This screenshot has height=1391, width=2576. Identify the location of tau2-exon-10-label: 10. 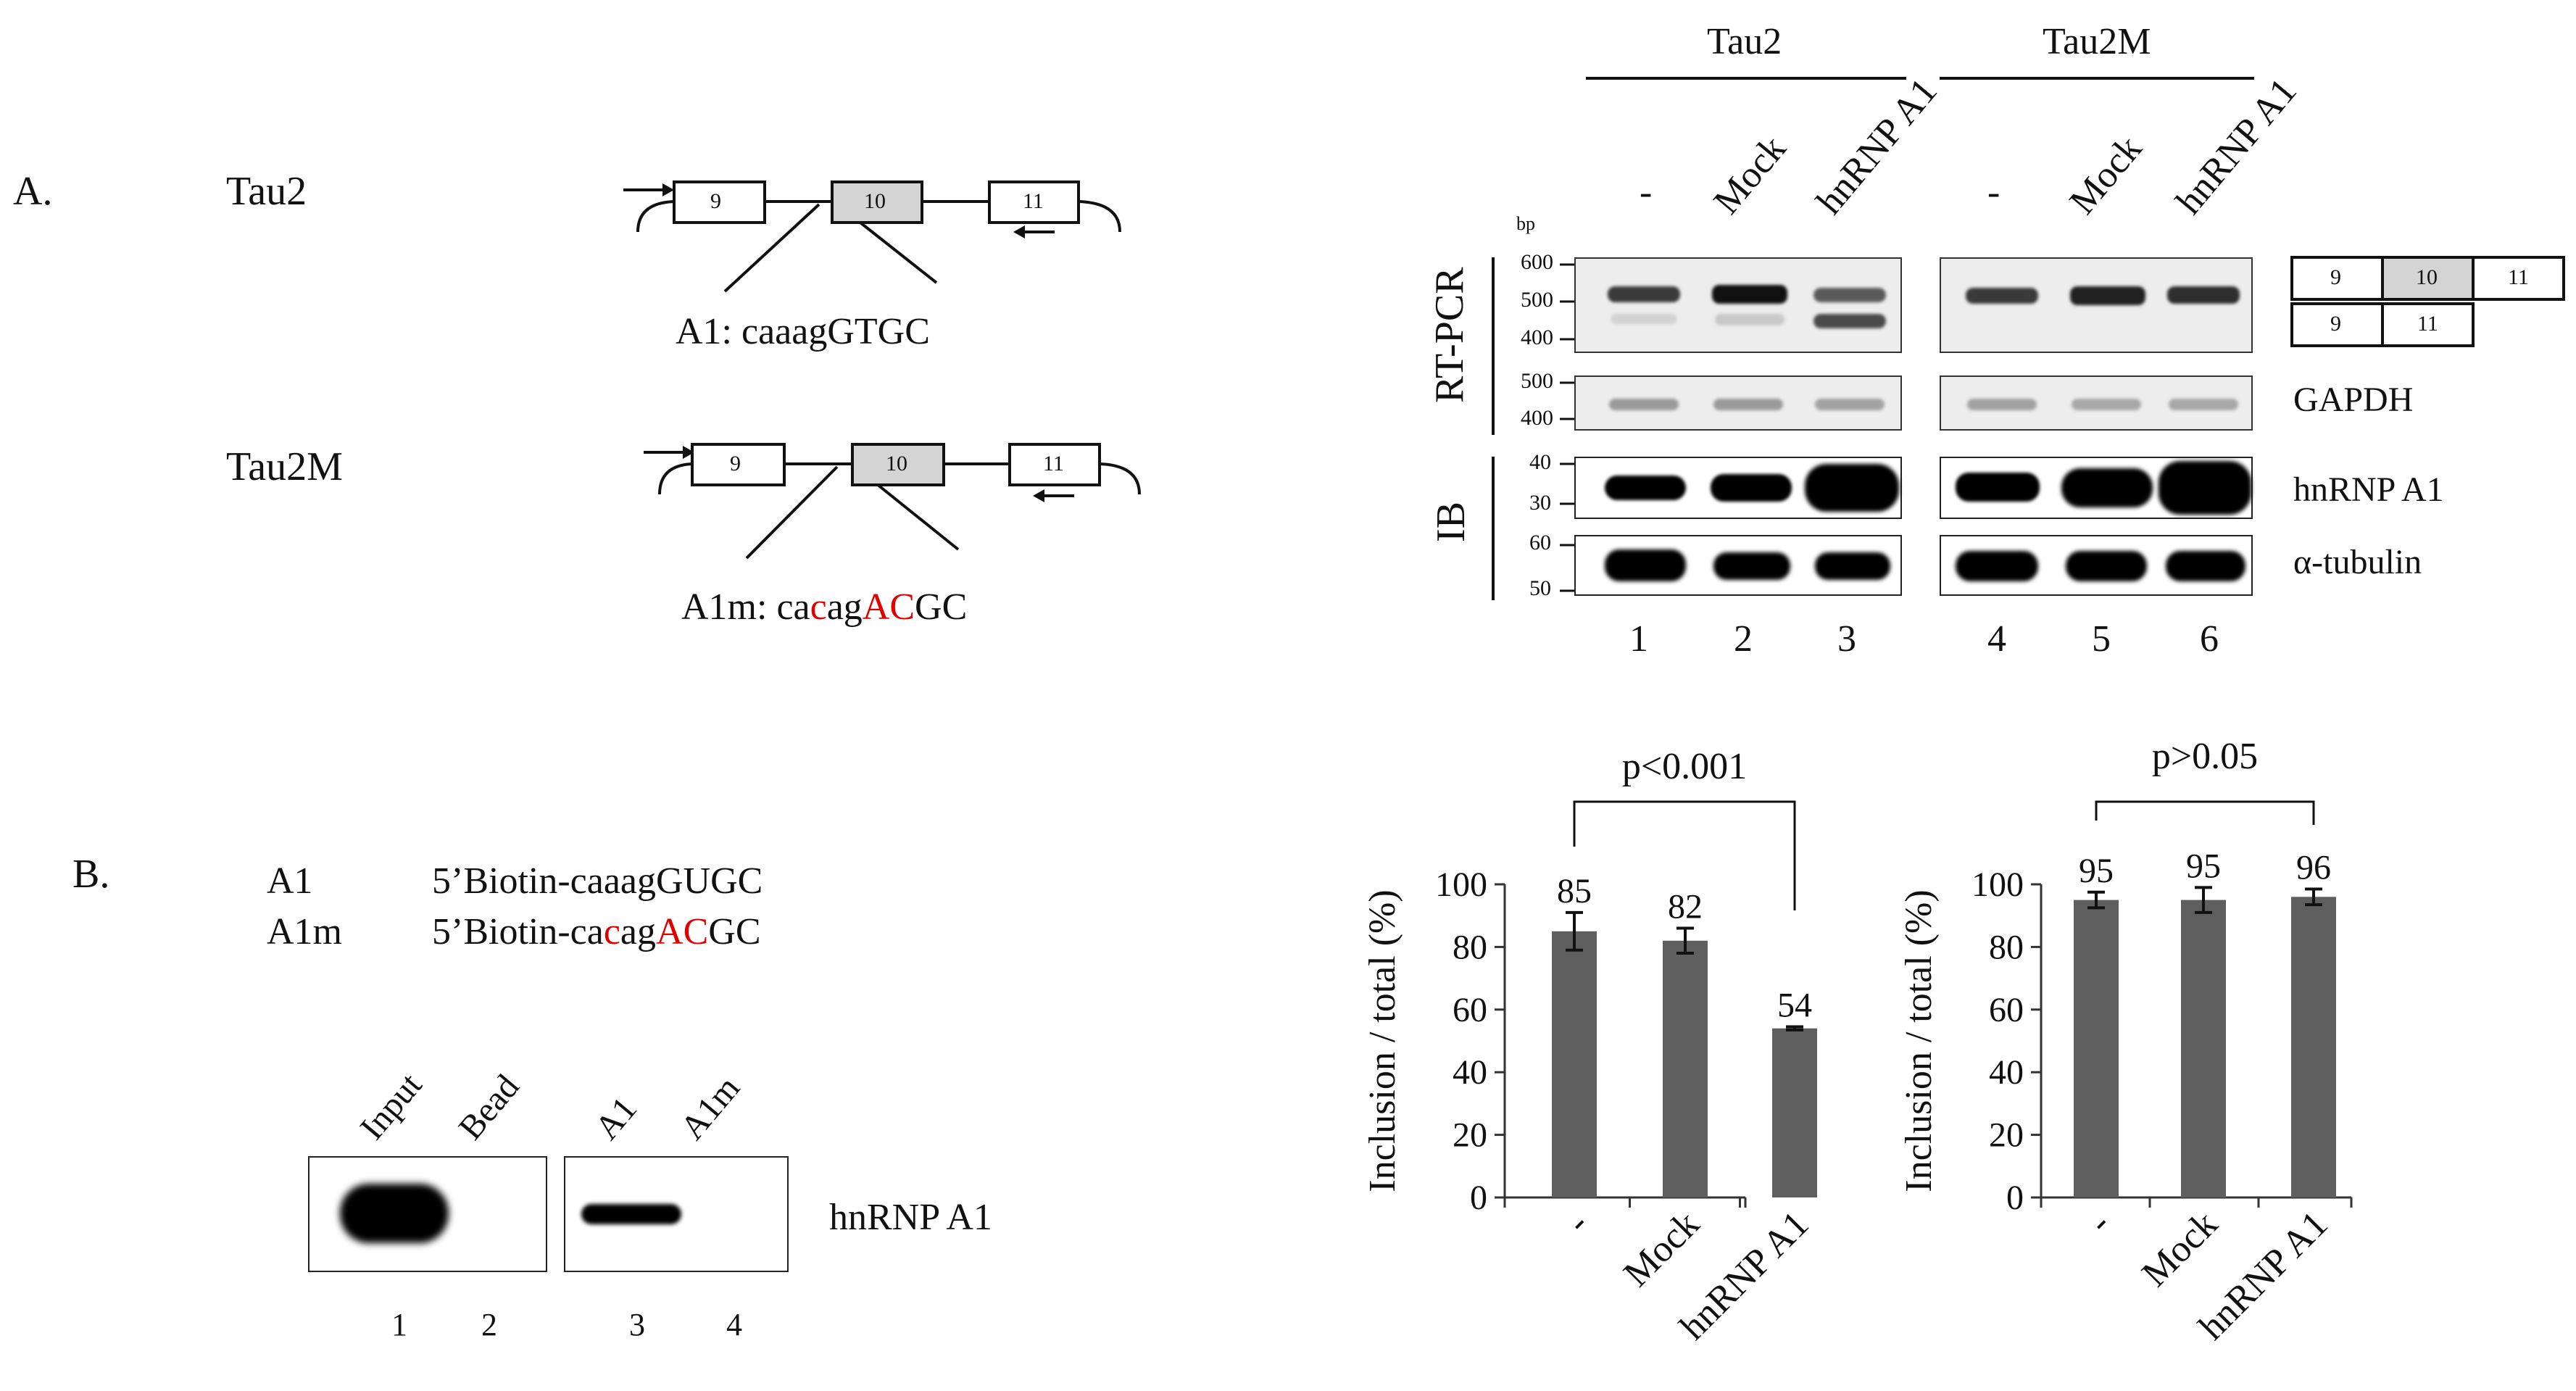
(875, 201).